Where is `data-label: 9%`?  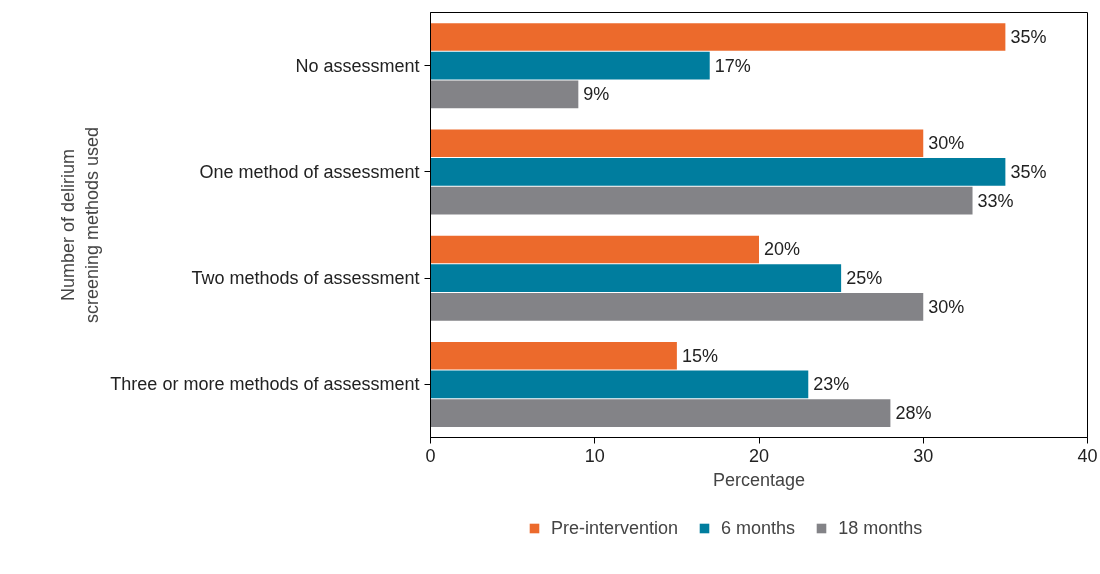
data-label: 9% is located at coordinates (596, 94).